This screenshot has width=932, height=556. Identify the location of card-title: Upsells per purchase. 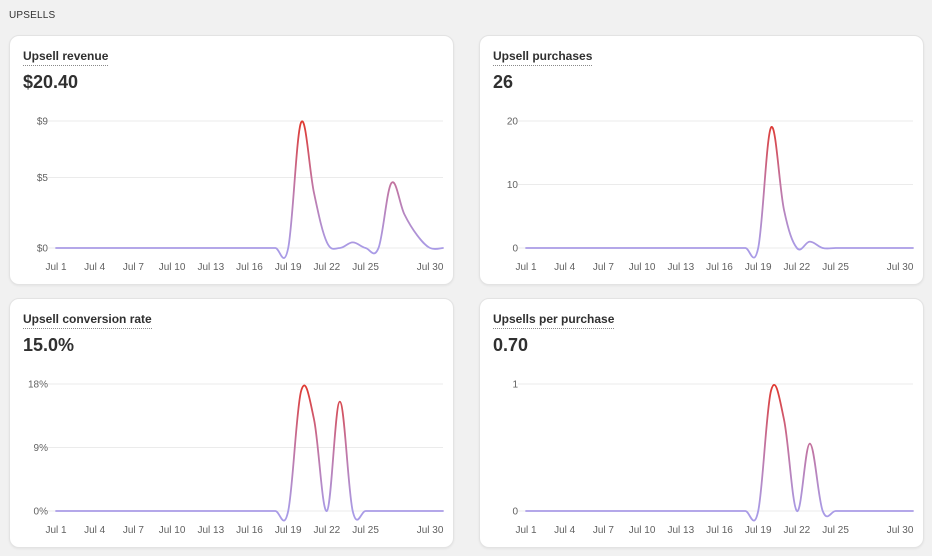
(554, 320).